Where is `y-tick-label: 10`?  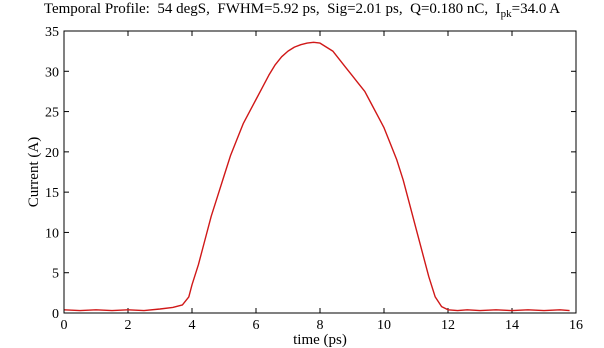
y-tick-label: 10 is located at coordinates (52, 233).